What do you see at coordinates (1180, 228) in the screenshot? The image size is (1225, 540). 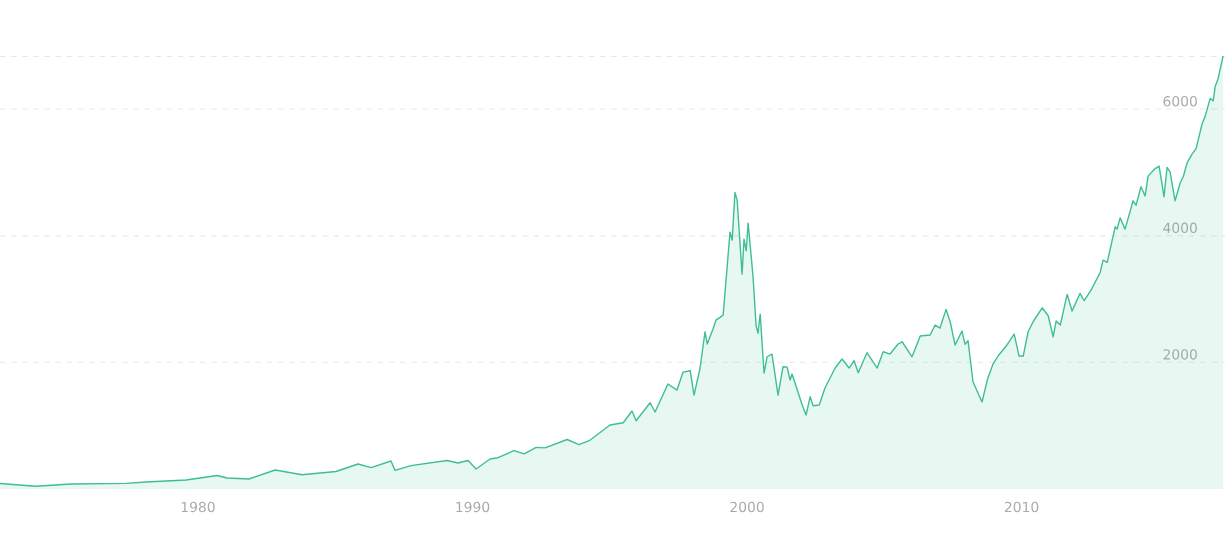 I see `y-tick-label: 4000` at bounding box center [1180, 228].